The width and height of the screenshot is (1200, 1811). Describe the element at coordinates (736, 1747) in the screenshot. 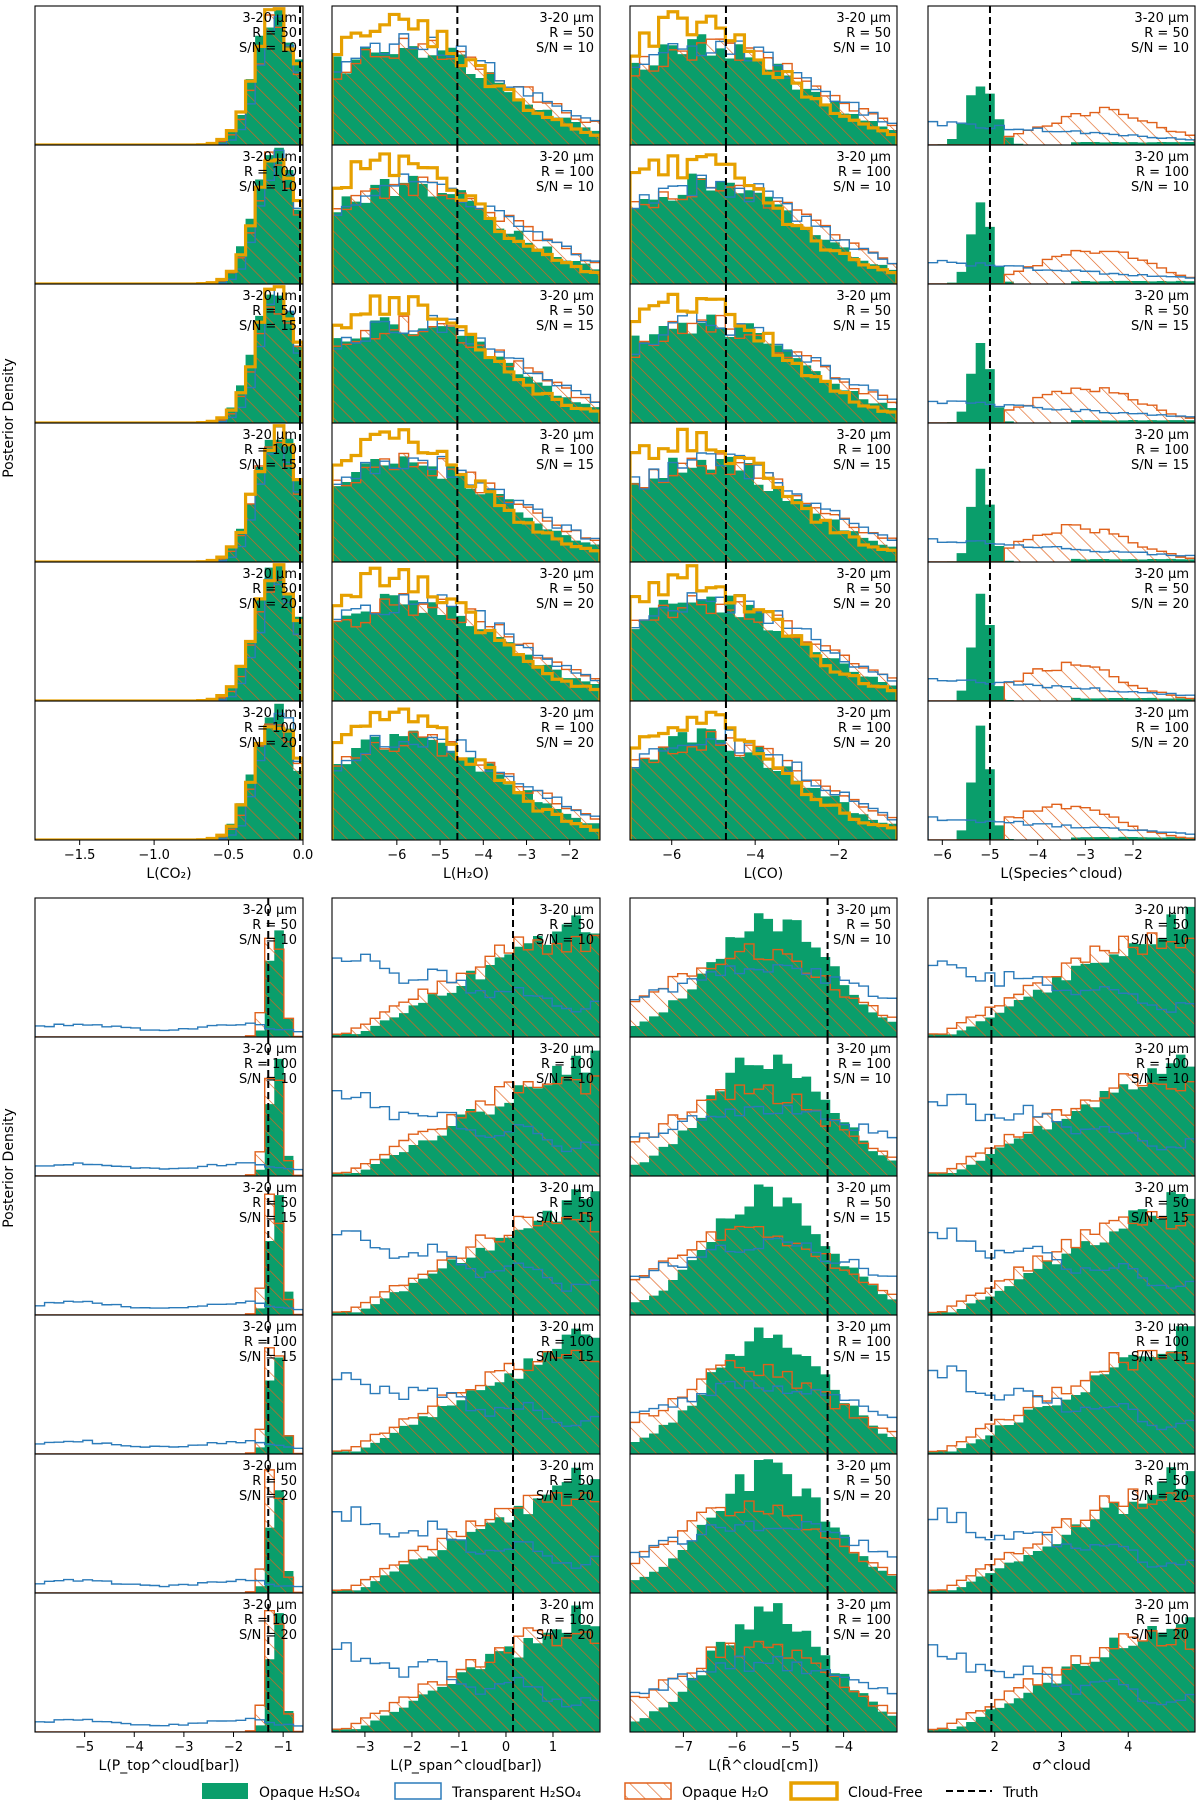

I see `x-tick-label: −6` at that location.